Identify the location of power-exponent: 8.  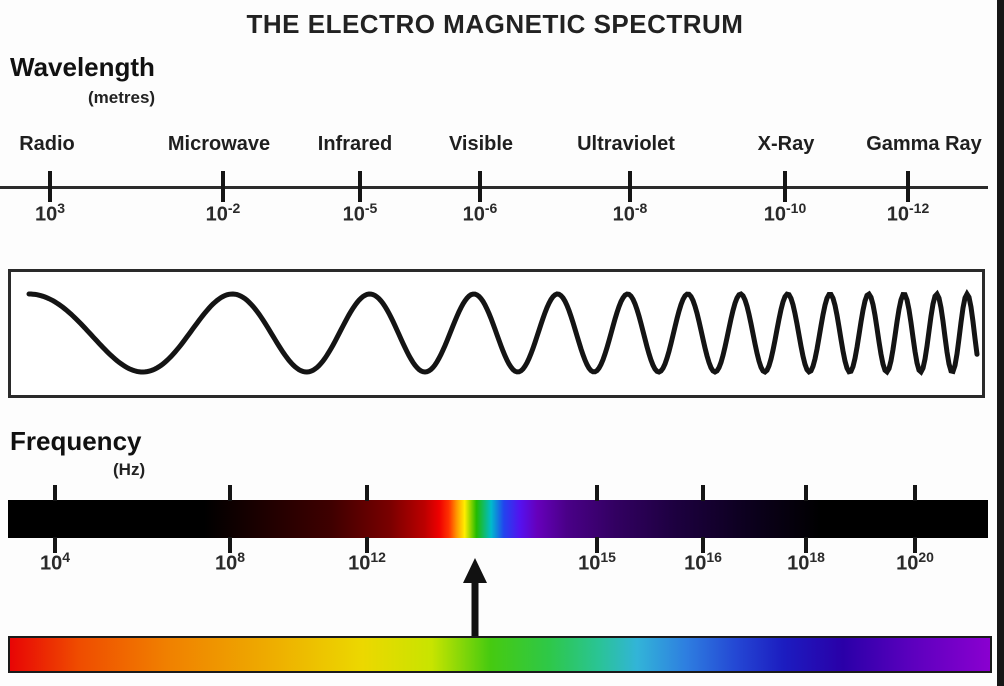
(241, 557).